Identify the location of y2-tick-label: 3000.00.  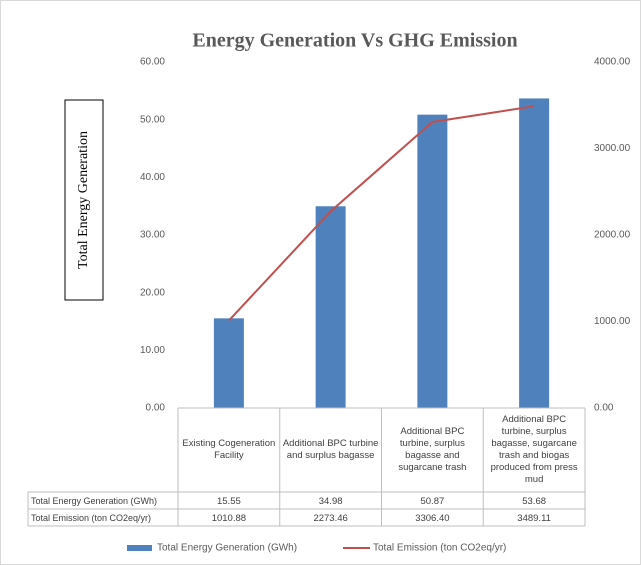
(612, 148).